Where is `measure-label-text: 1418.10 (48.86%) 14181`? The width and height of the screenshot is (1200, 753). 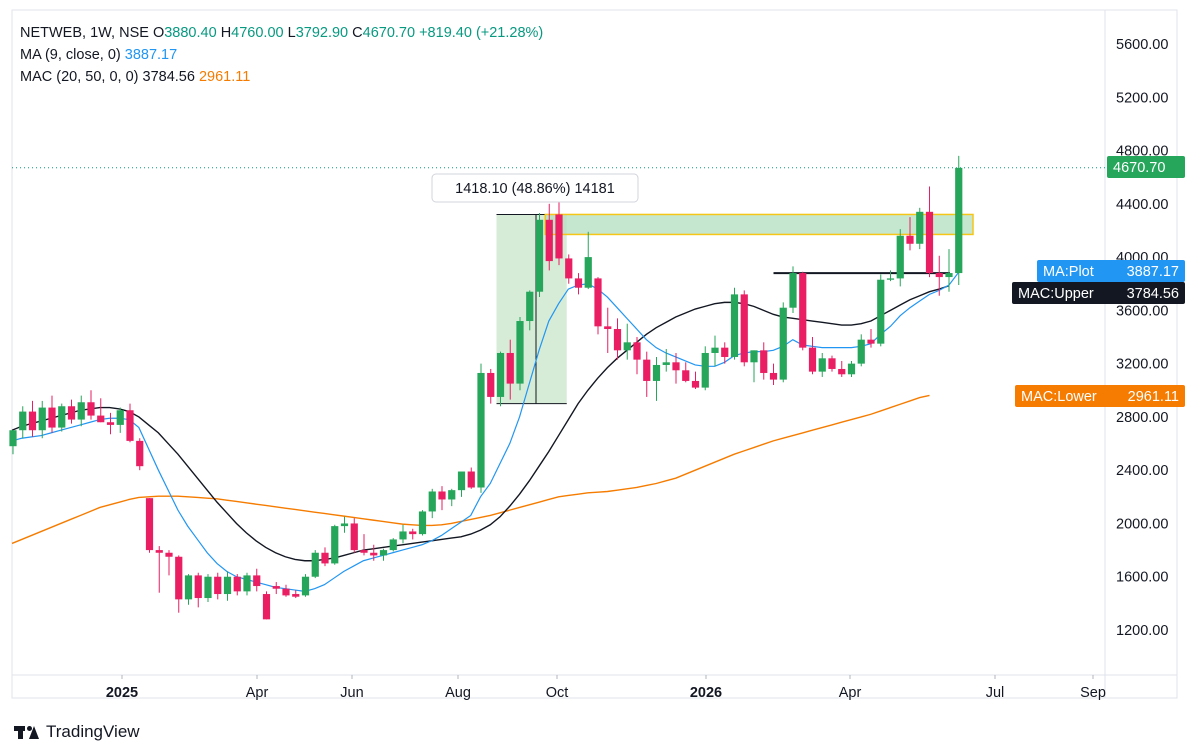
measure-label-text: 1418.10 (48.86%) 14181 is located at coordinates (535, 189).